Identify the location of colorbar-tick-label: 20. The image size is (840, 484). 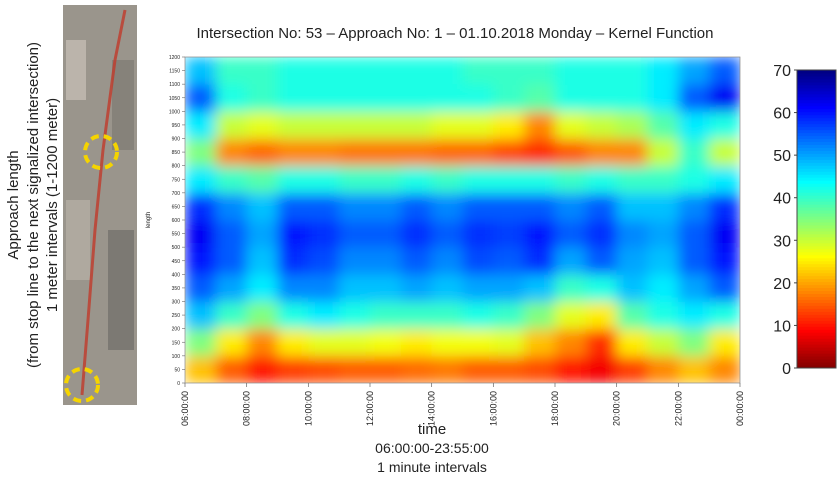
(782, 284).